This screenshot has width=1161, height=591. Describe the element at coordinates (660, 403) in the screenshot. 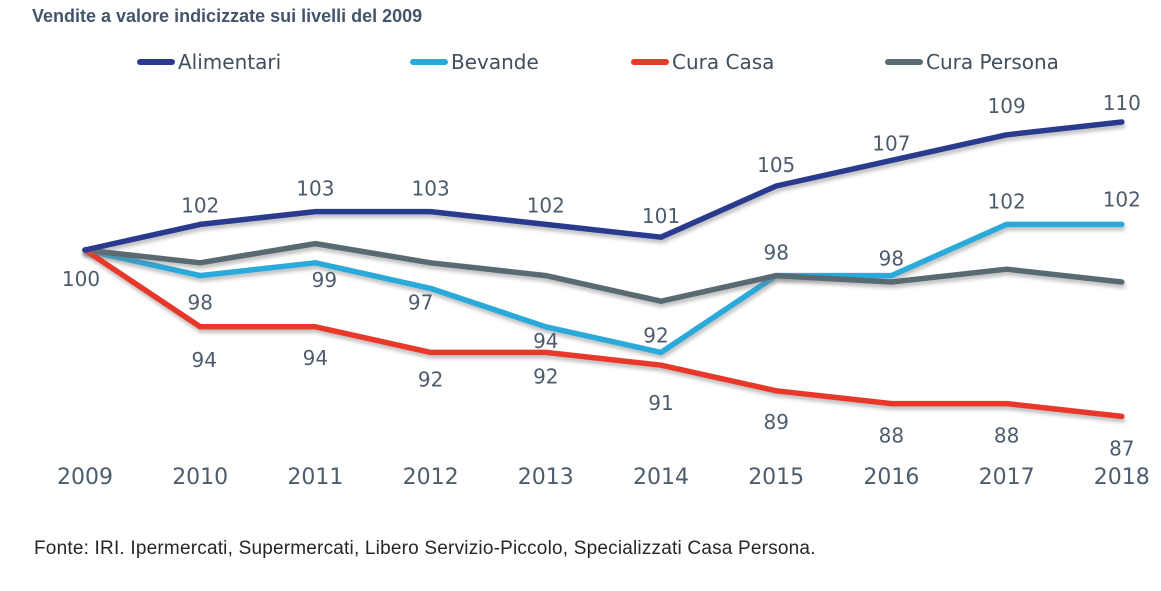

I see `data-label-cura-casa-2014: 91` at that location.